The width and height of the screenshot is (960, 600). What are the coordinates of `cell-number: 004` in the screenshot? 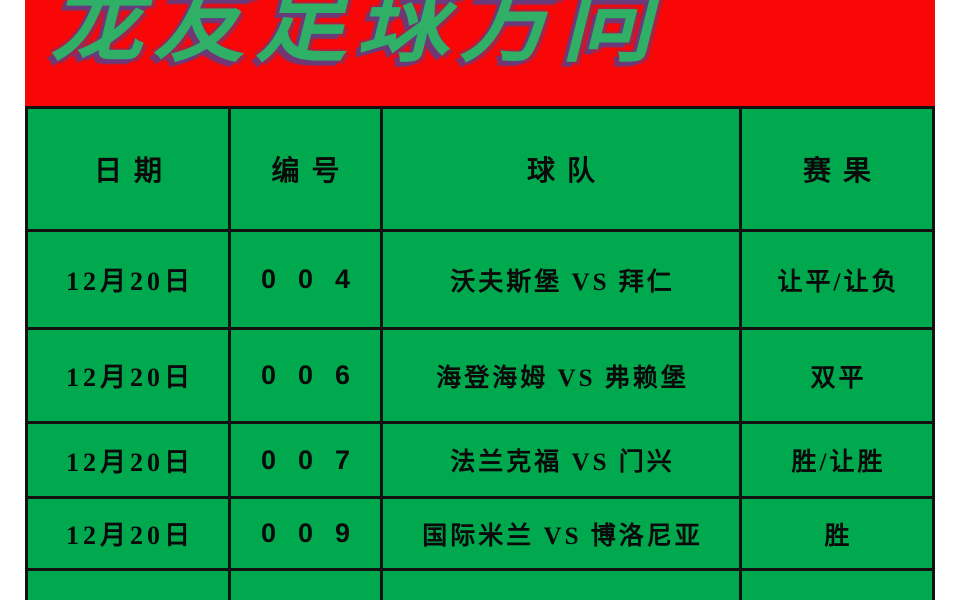 It's located at (305, 279).